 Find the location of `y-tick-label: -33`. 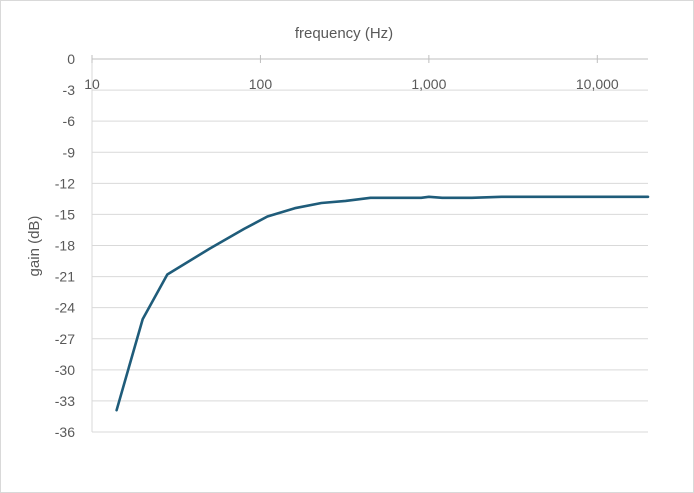

y-tick-label: -33 is located at coordinates (65, 401).